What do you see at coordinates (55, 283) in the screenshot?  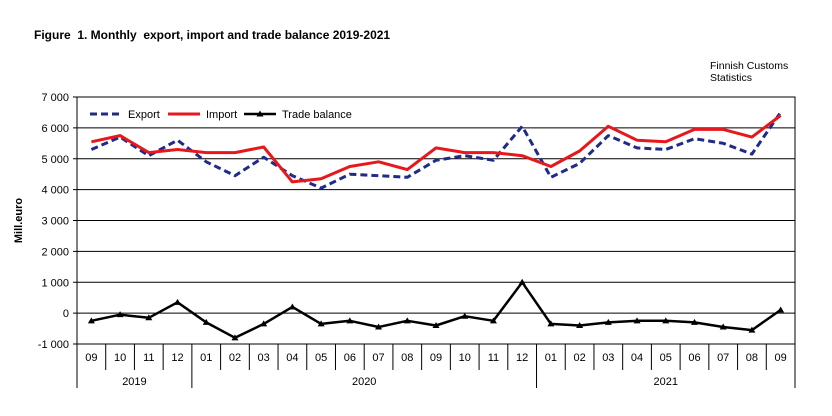 I see `y-tick-label: 1 000` at bounding box center [55, 283].